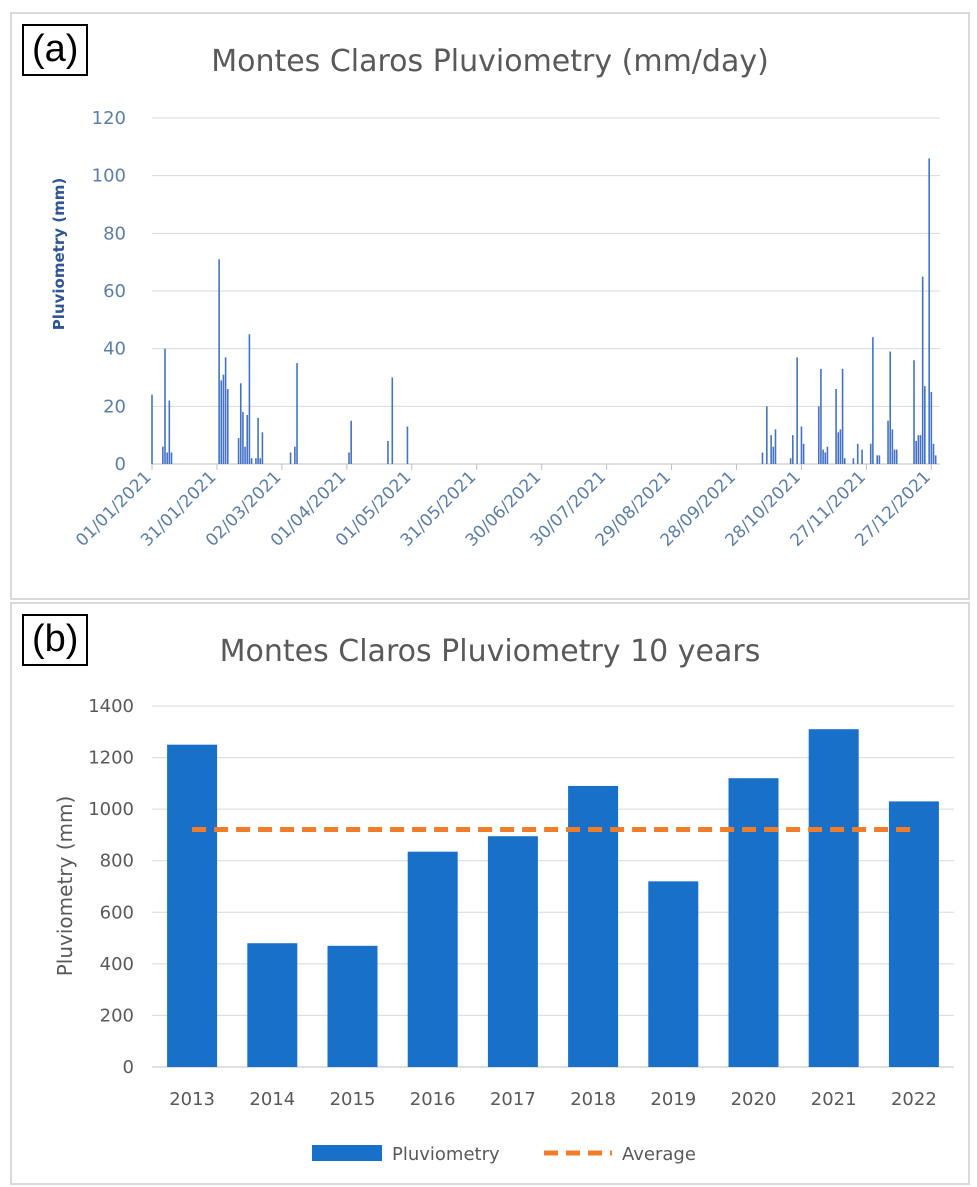 This screenshot has width=977, height=1187. Describe the element at coordinates (914, 1099) in the screenshot. I see `x-tick-label: 2022` at that location.